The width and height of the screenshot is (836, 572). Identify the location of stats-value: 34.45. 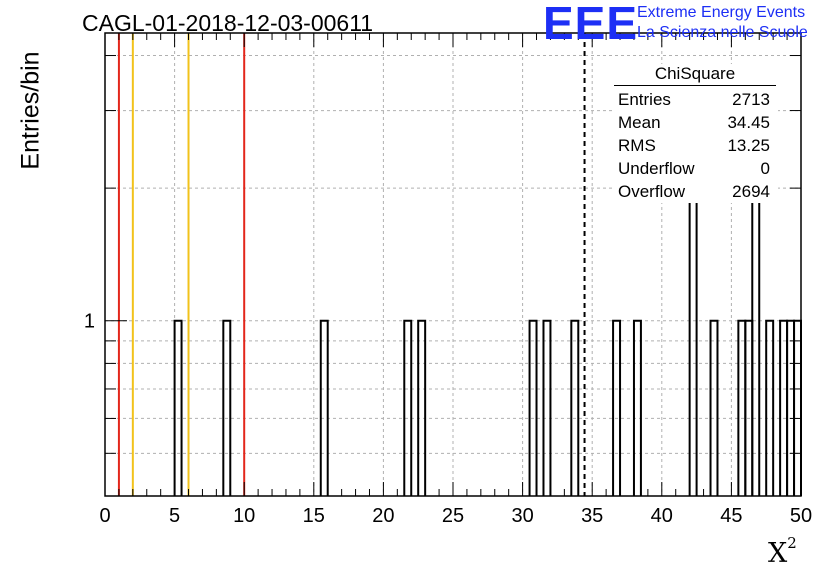
(748, 122).